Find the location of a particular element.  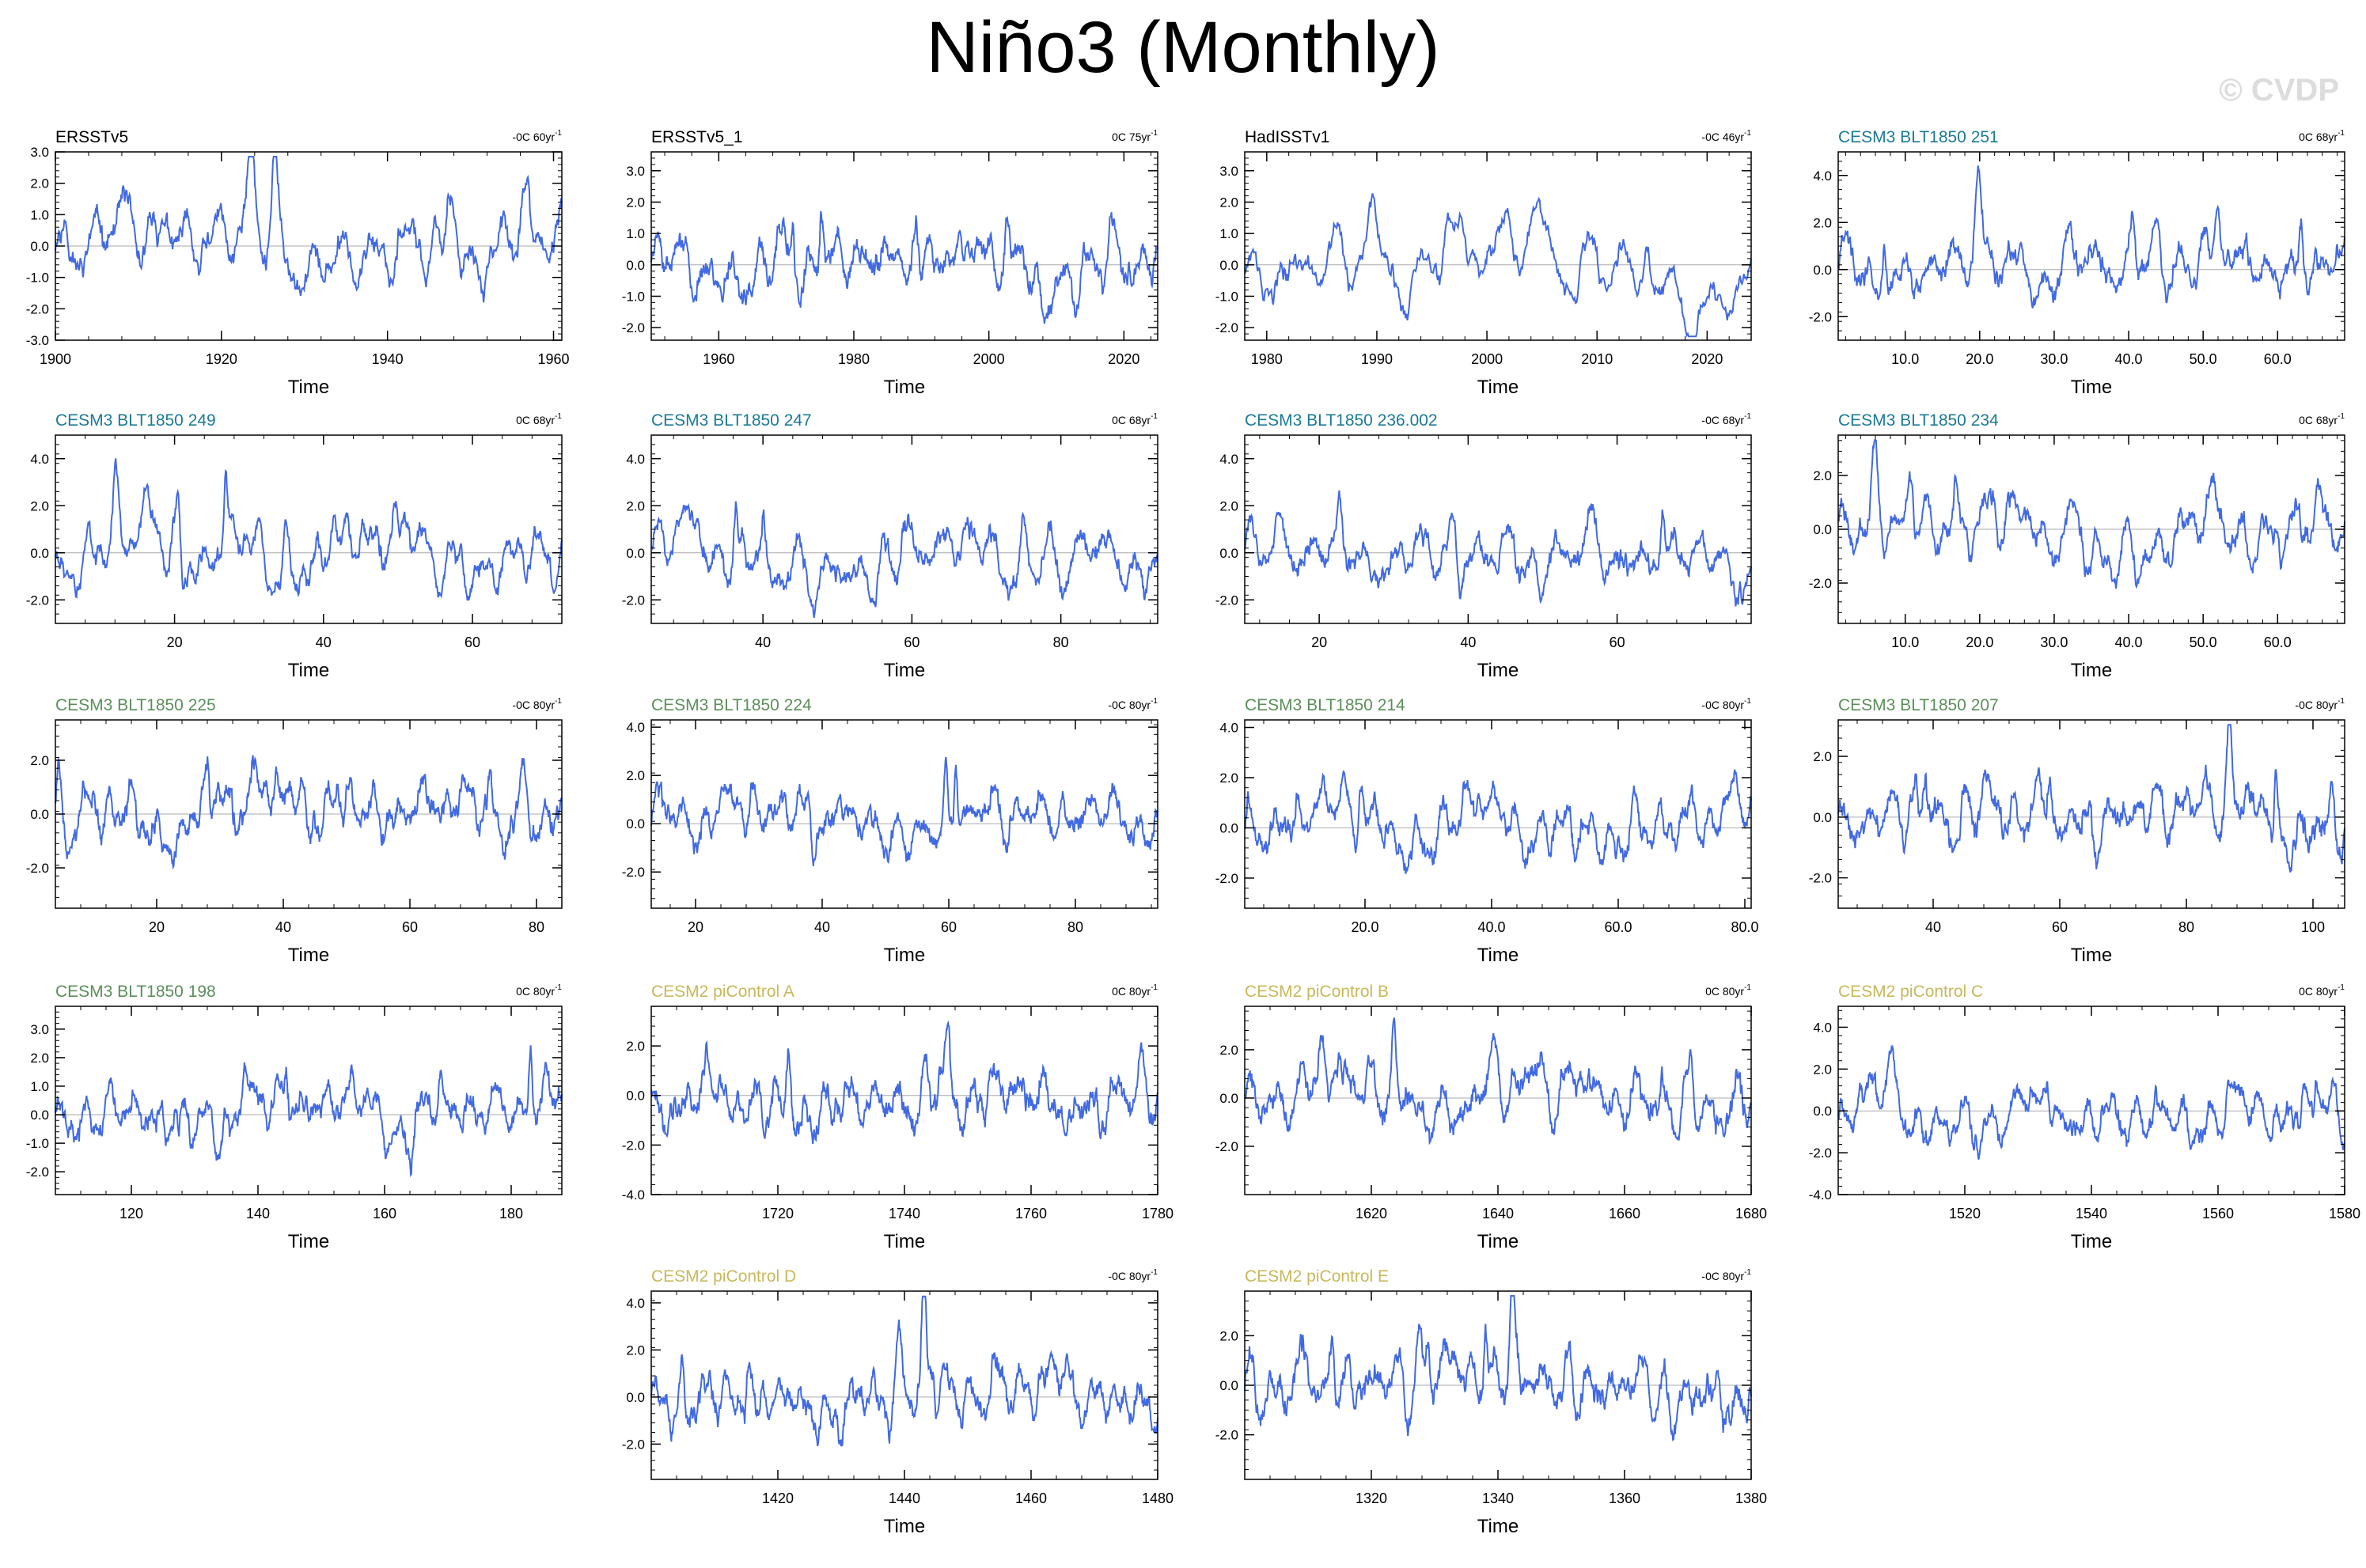

y-tick-label: -3.0 is located at coordinates (37, 340).